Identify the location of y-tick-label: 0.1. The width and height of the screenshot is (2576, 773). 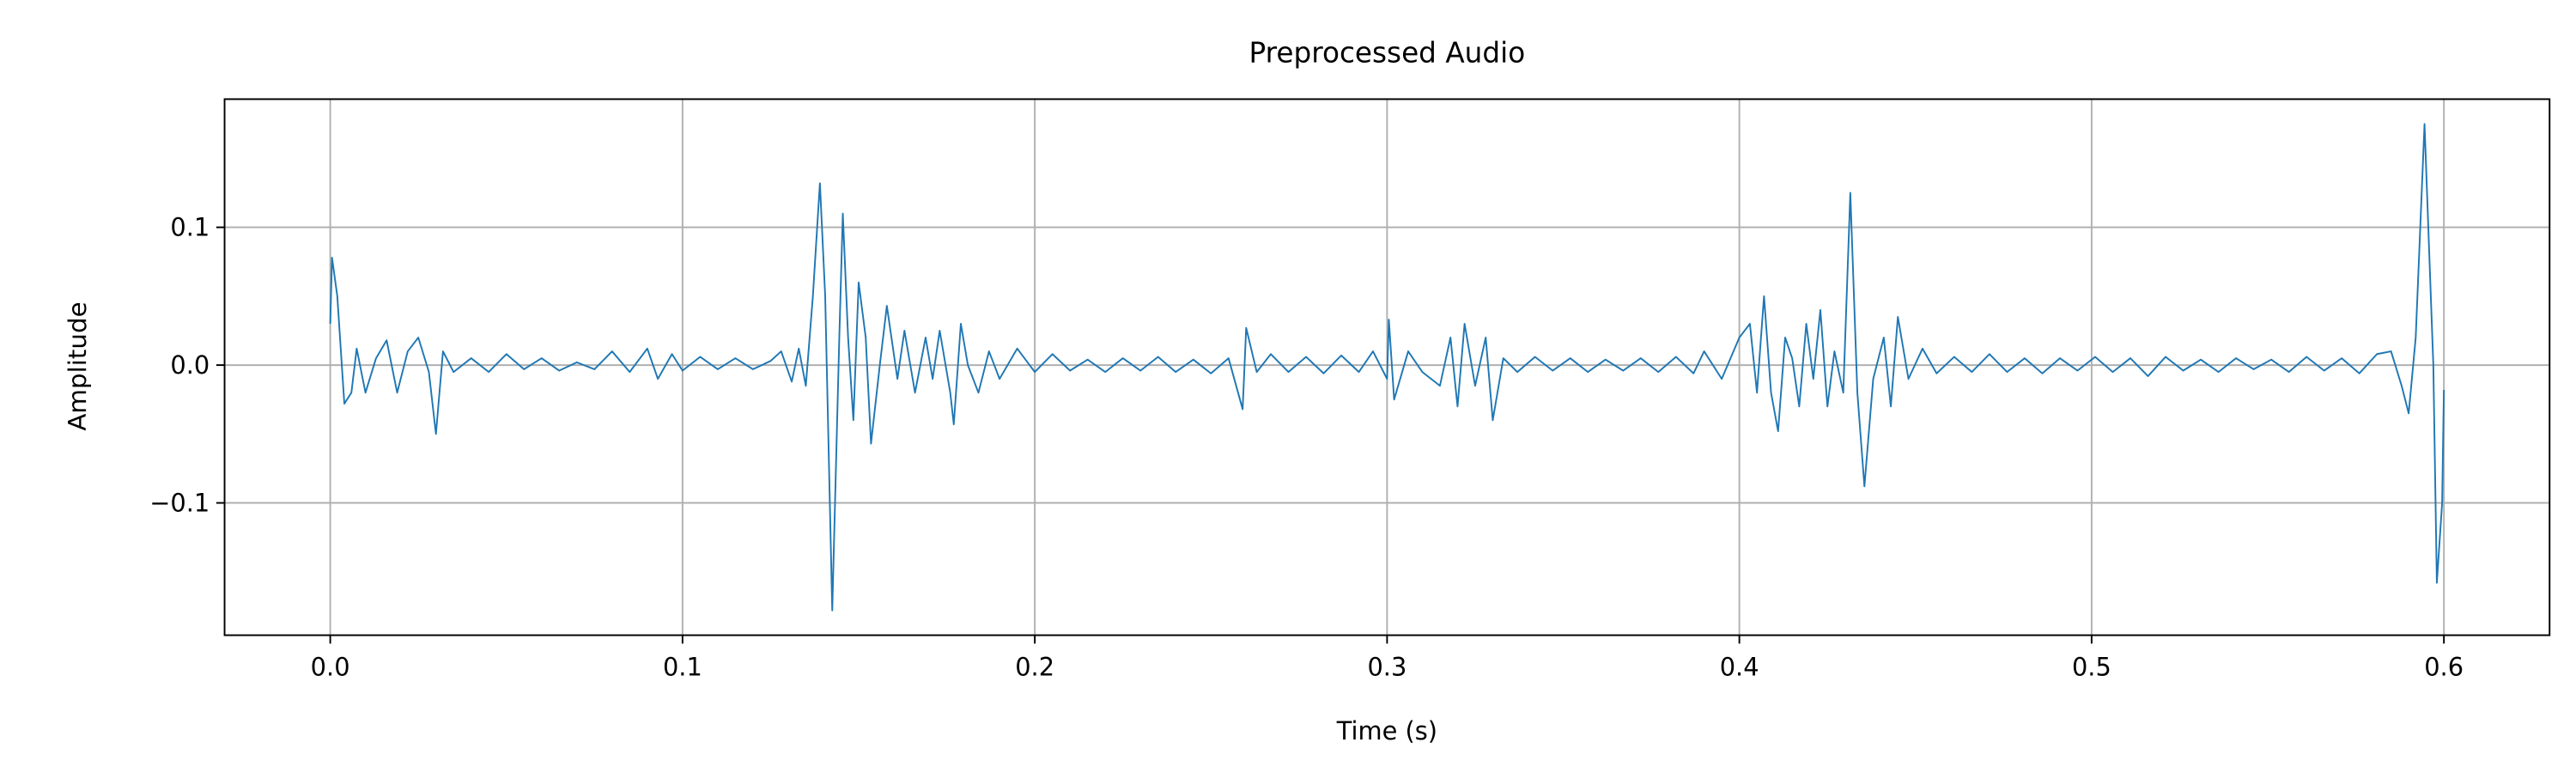
(190, 227).